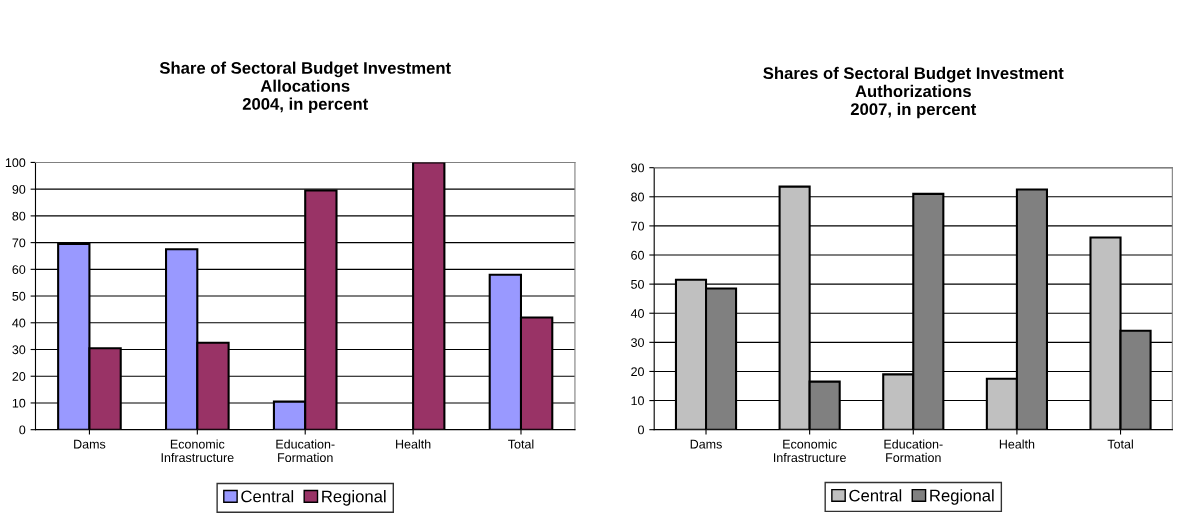 This screenshot has width=1183, height=524. I want to click on chart-title: Shares of Sectoral Budget Investment Authorizations 2007, in percent, so click(913, 92).